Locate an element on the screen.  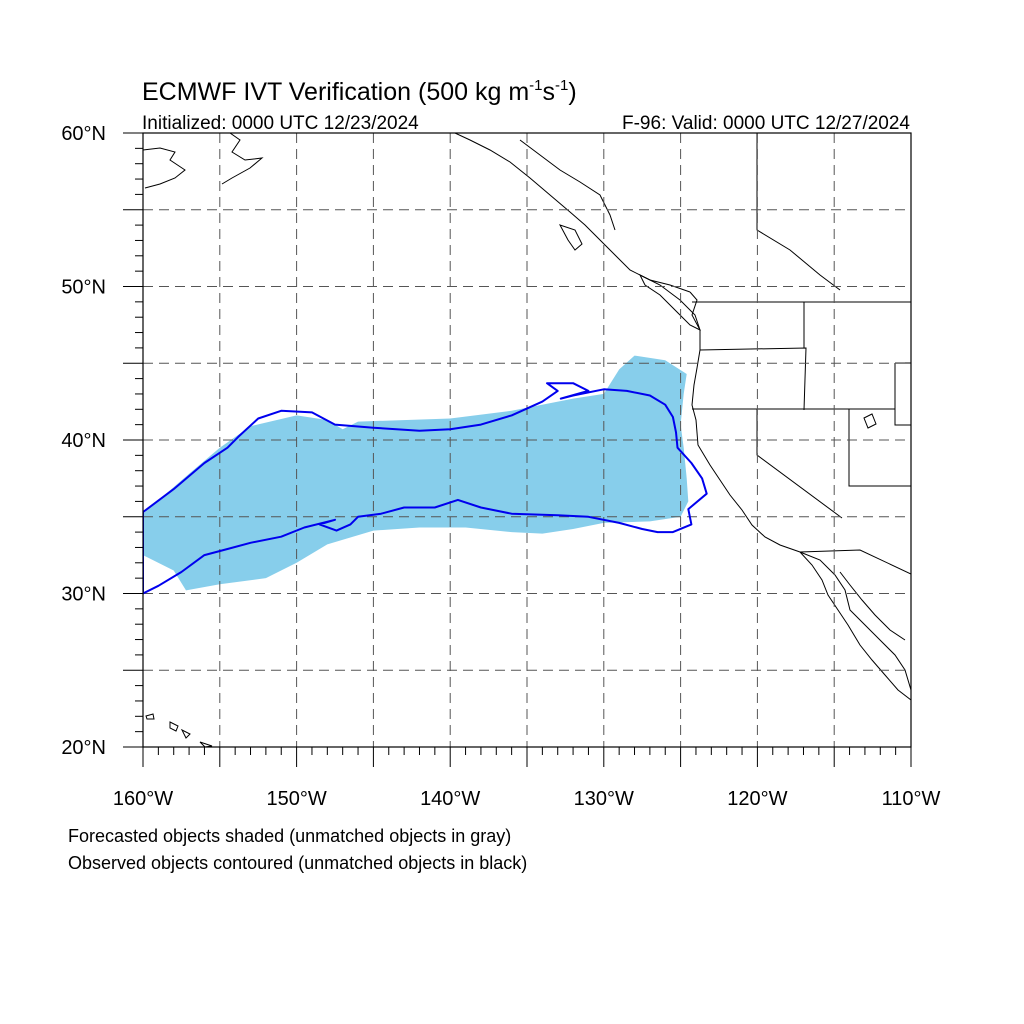
gulf-of-california is located at coordinates (872, 606).